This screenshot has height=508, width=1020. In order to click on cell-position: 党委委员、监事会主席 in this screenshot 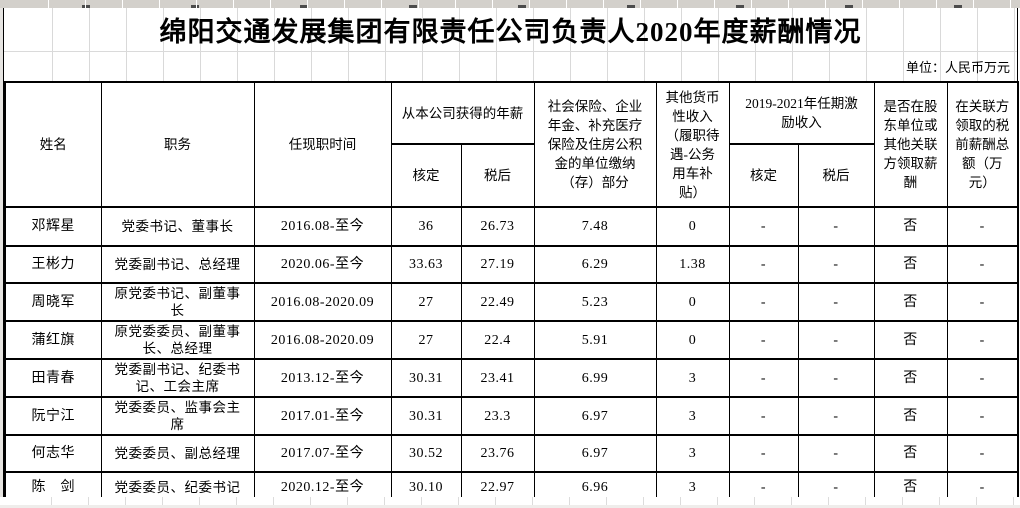, I will do `click(177, 416)`.